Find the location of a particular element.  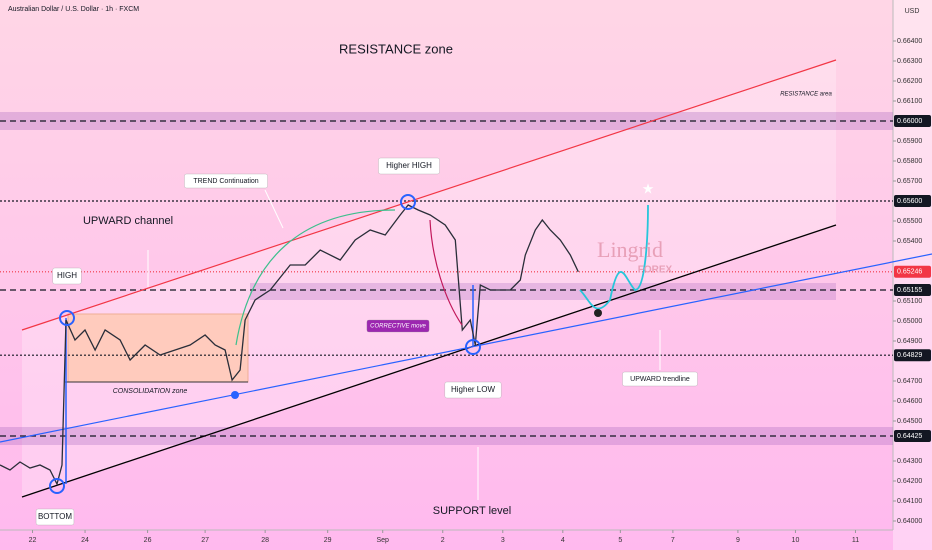

y-tick-label: 0.65900 is located at coordinates (909, 141).